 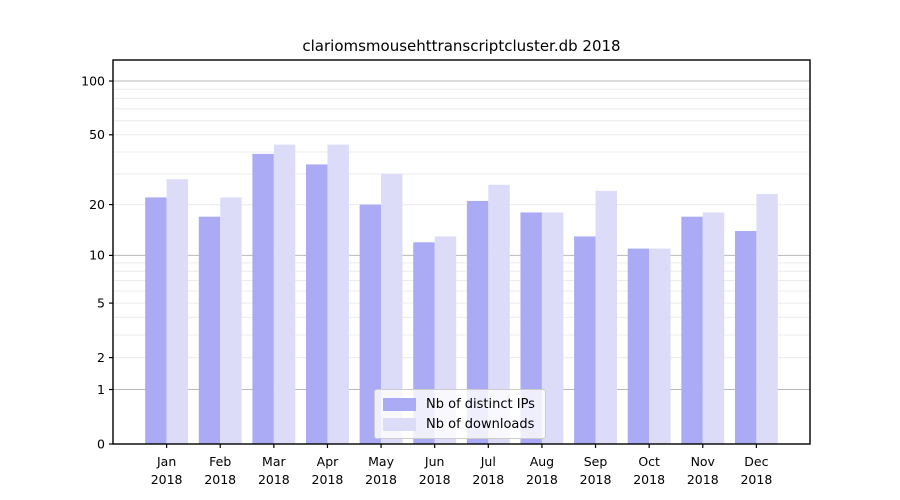 What do you see at coordinates (756, 461) in the screenshot?
I see `x-tick-label-month: Dec` at bounding box center [756, 461].